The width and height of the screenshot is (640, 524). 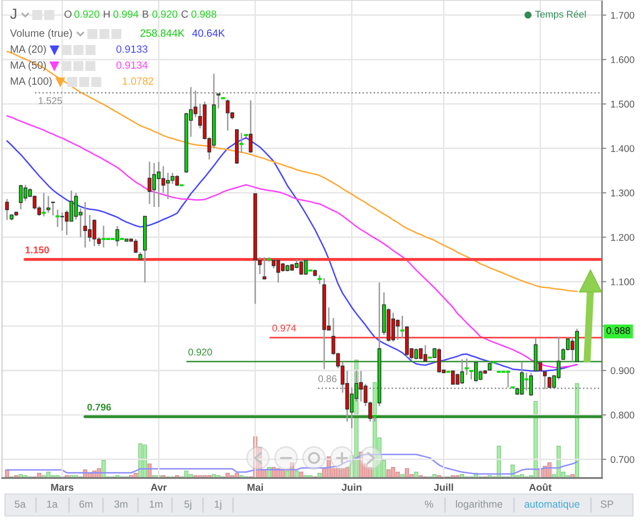 What do you see at coordinates (62, 487) in the screenshot?
I see `x-tick-label: Mars` at bounding box center [62, 487].